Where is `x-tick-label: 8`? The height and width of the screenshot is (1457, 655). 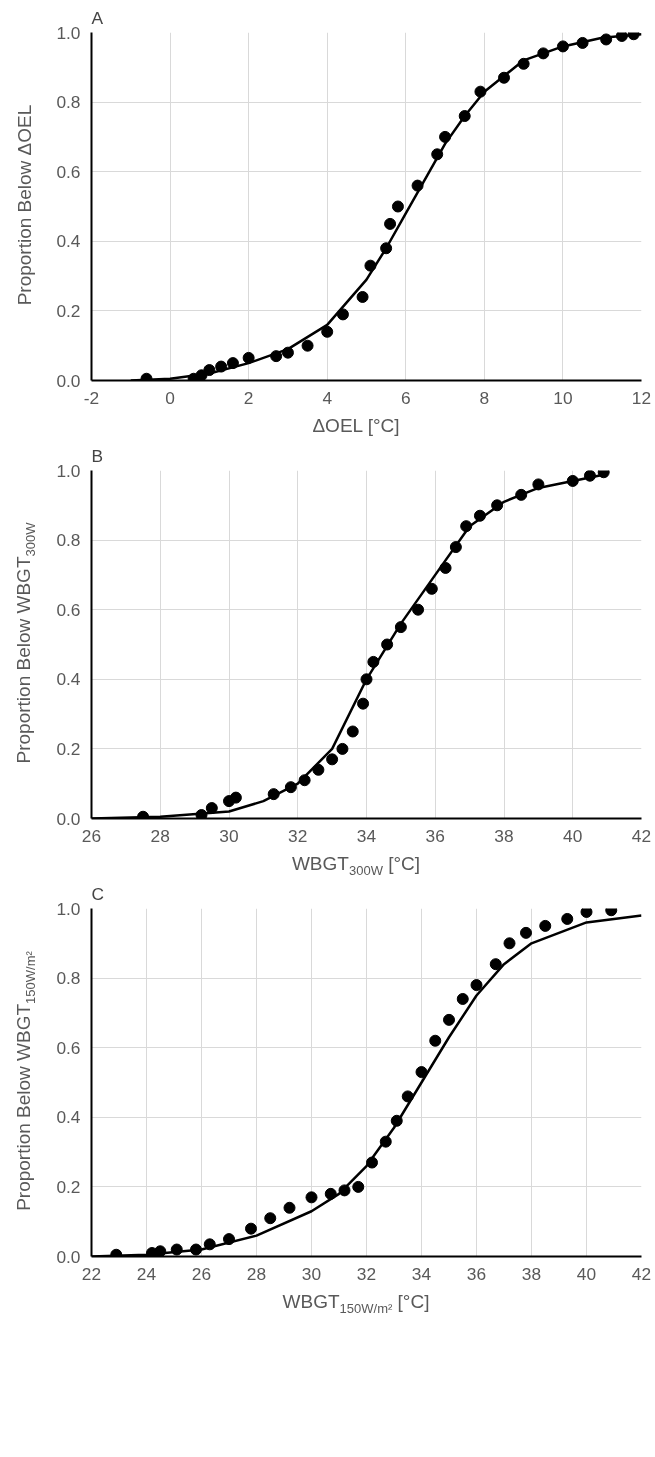
x-tick-label: 8 is located at coordinates (484, 397).